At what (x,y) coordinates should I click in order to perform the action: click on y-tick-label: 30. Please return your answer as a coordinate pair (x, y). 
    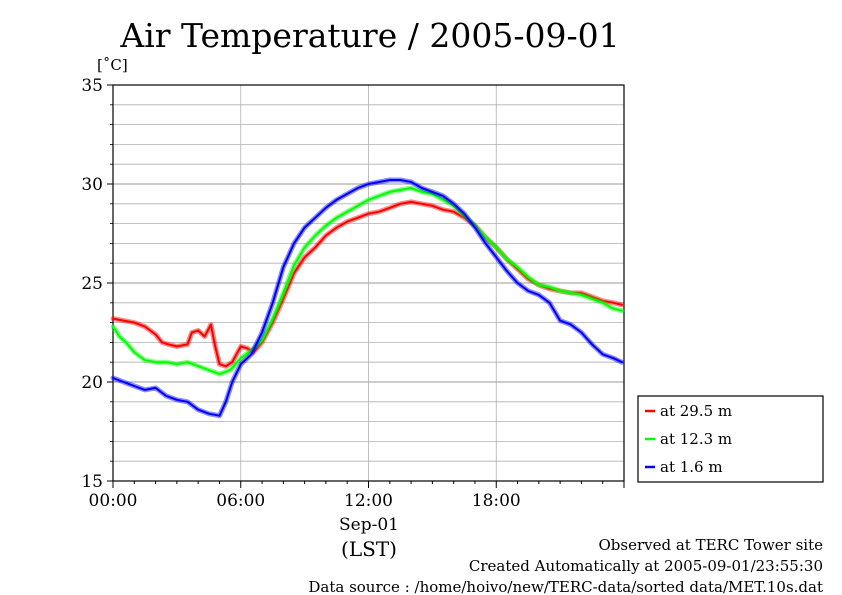
    Looking at the image, I should click on (92, 185).